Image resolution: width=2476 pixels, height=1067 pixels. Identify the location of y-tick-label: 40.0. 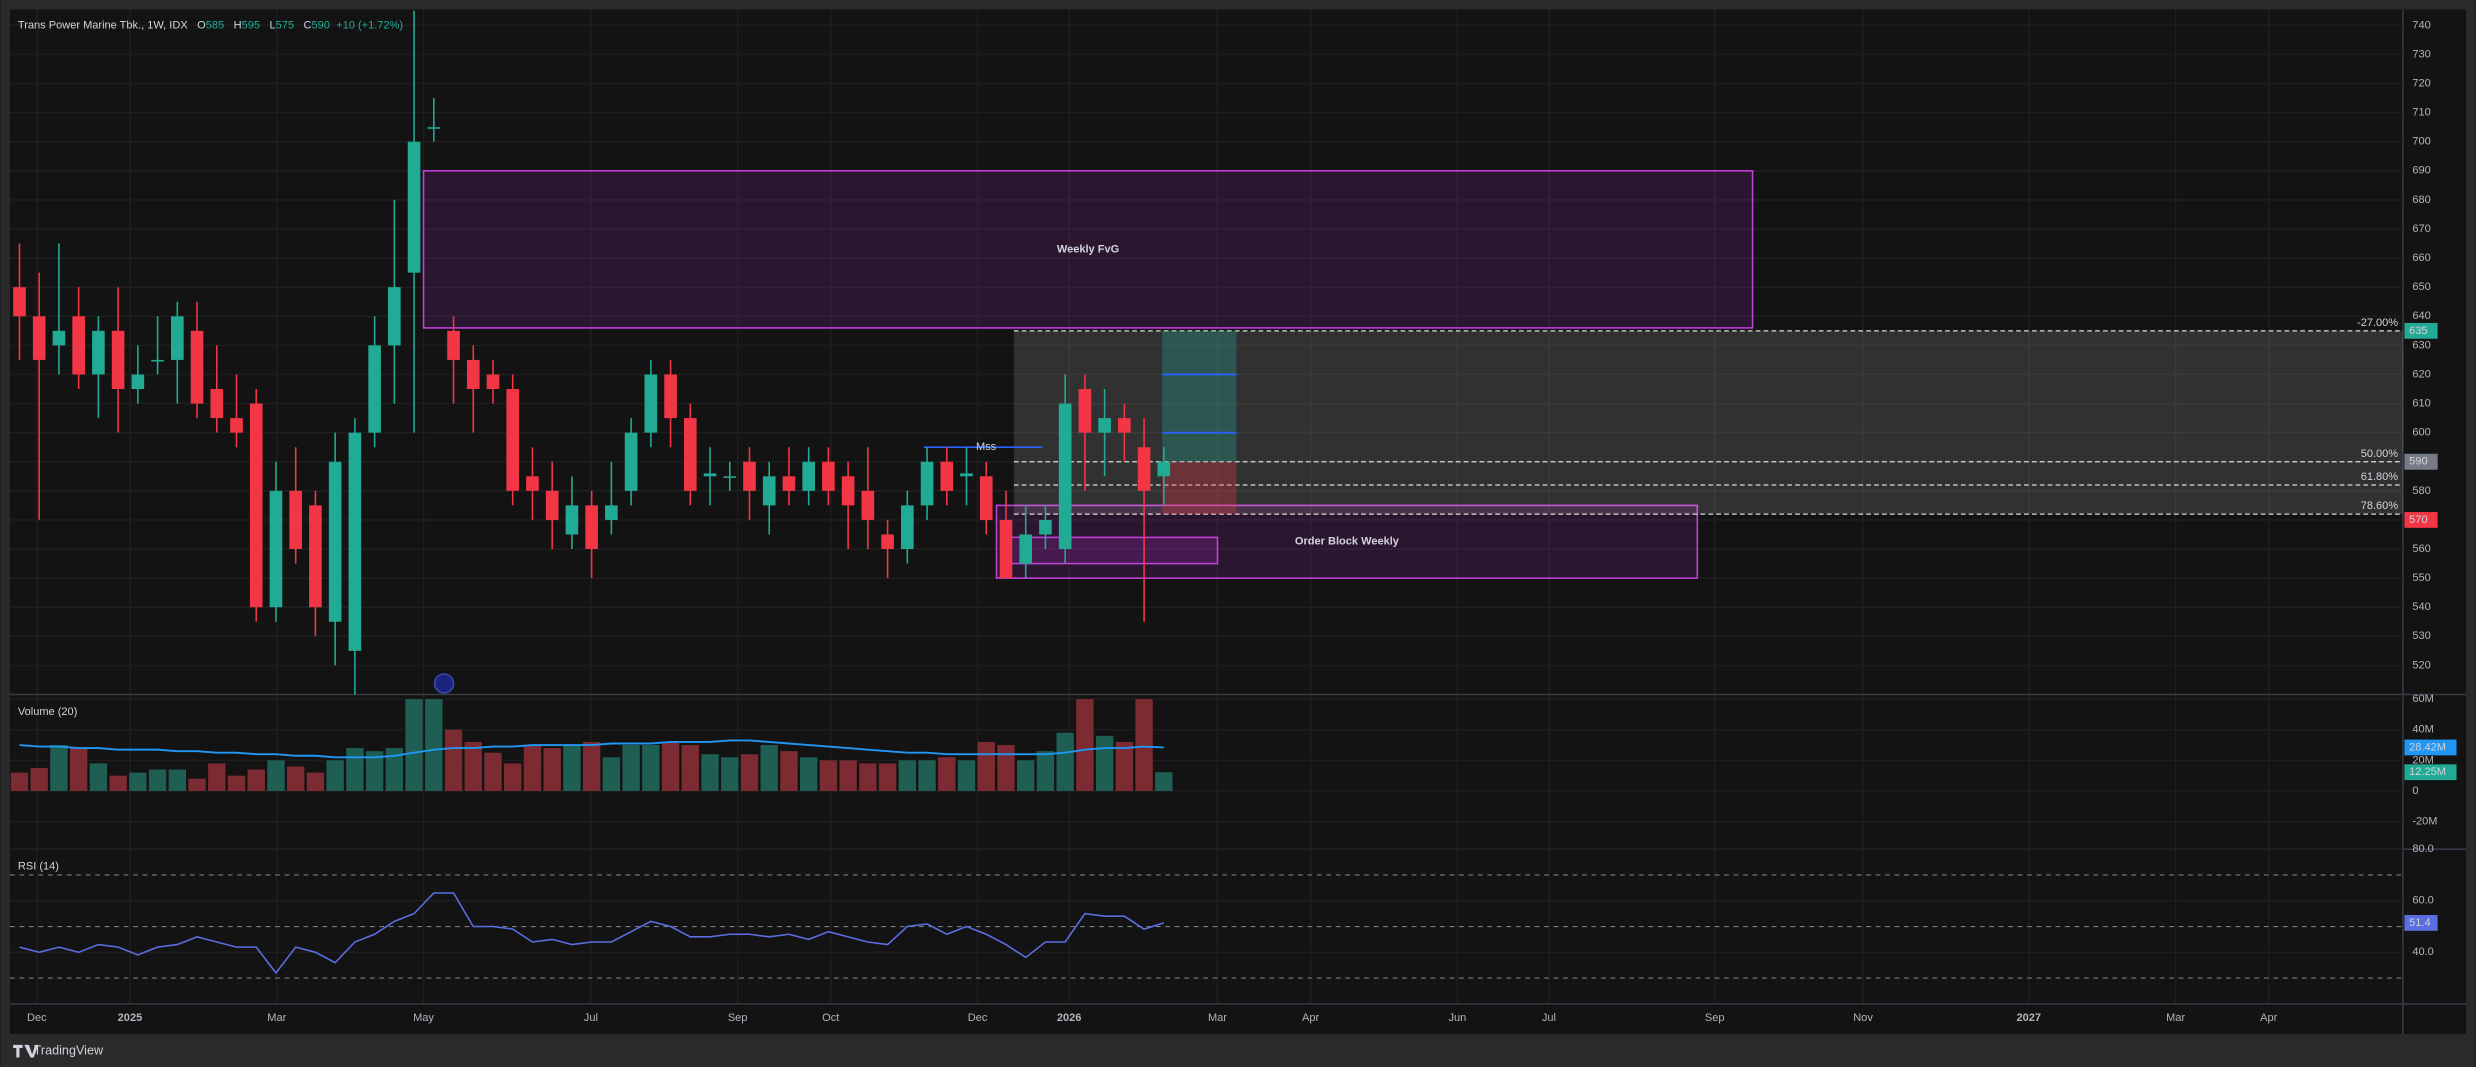
(2422, 952).